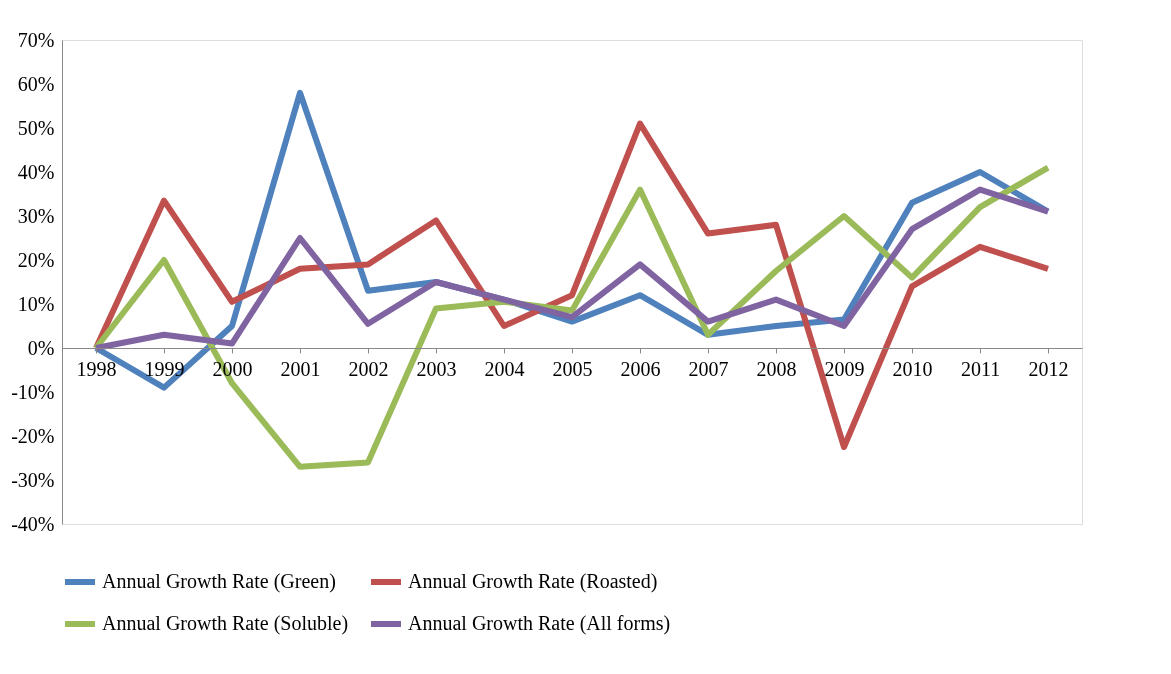  What do you see at coordinates (33, 523) in the screenshot?
I see `y-tick-label: -40%` at bounding box center [33, 523].